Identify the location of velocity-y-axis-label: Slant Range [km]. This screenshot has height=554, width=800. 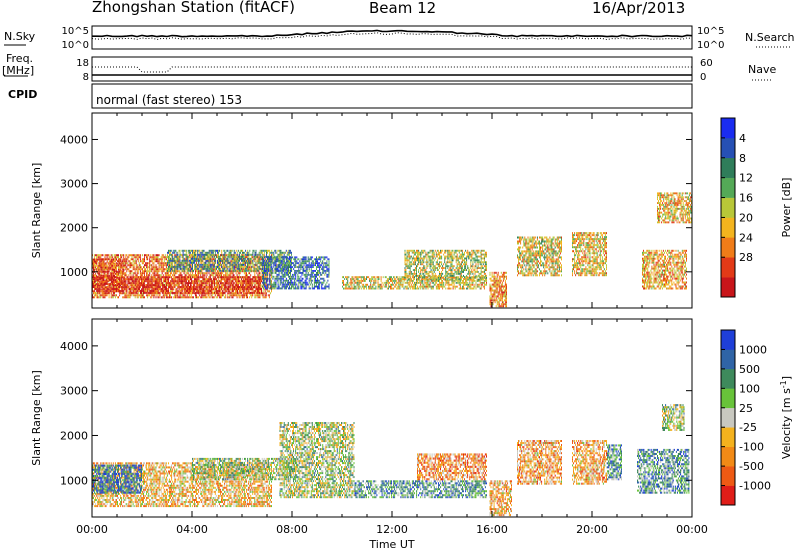
(36, 418).